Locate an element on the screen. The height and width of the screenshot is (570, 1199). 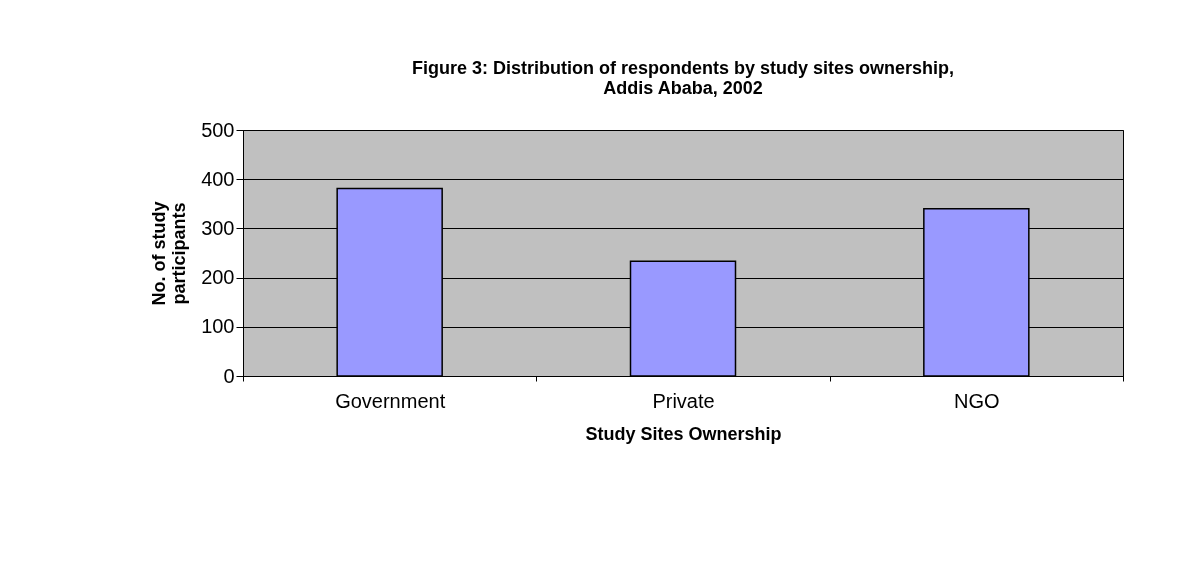
x-axis-title: Study Sites Ownership is located at coordinates (683, 433).